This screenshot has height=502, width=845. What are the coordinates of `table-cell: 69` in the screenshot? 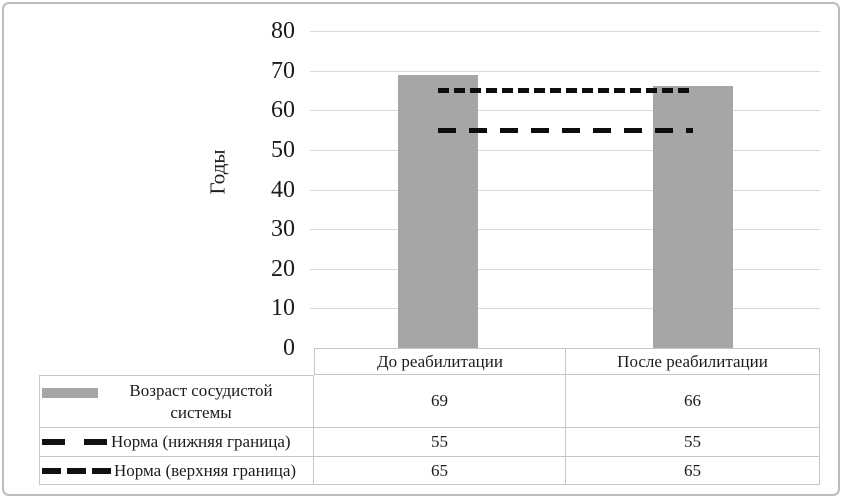 It's located at (440, 401).